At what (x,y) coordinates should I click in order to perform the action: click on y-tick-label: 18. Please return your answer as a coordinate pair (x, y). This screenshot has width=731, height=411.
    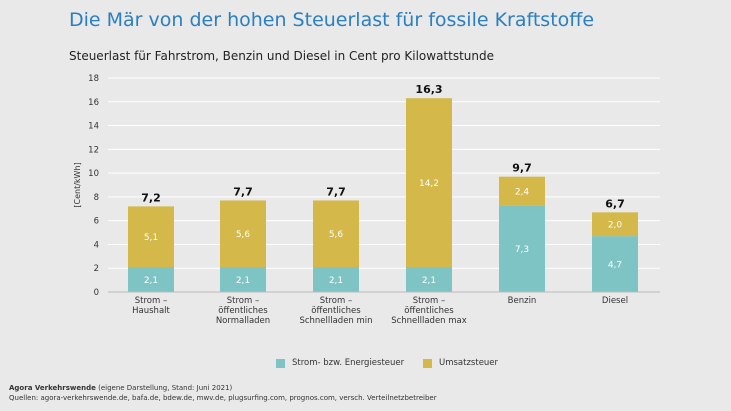
    Looking at the image, I should click on (93, 79).